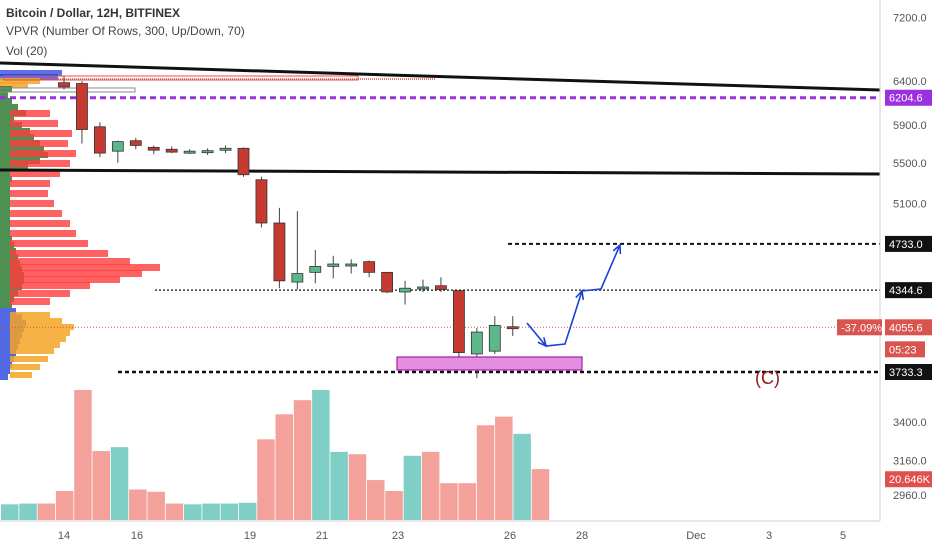 This screenshot has height=550, width=932. Describe the element at coordinates (510, 536) in the screenshot. I see `time-tick-label: 26` at that location.